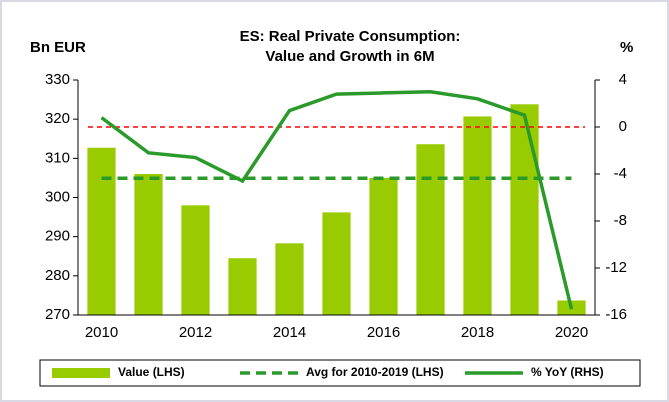 Image resolution: width=669 pixels, height=402 pixels. What do you see at coordinates (57, 275) in the screenshot?
I see `y-tick-label: 280` at bounding box center [57, 275].